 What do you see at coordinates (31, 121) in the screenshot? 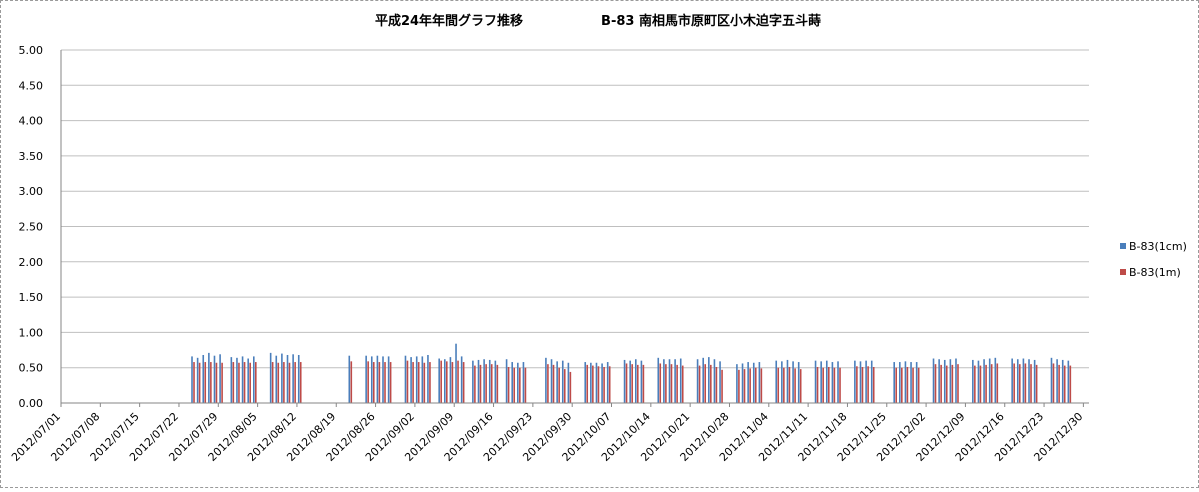
I see `y-tick-label: 4.00` at bounding box center [31, 121].